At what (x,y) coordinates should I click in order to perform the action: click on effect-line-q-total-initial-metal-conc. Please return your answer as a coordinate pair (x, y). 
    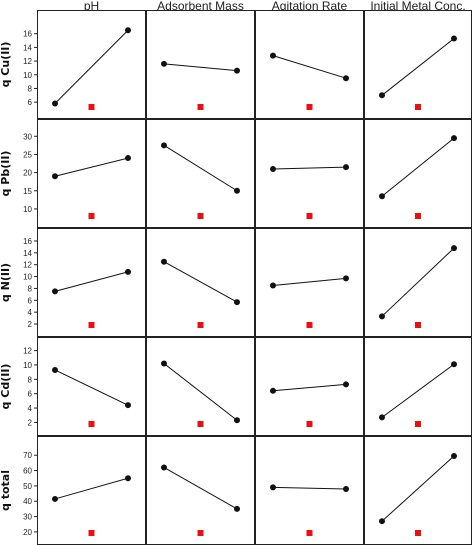
    Looking at the image, I should click on (418, 488).